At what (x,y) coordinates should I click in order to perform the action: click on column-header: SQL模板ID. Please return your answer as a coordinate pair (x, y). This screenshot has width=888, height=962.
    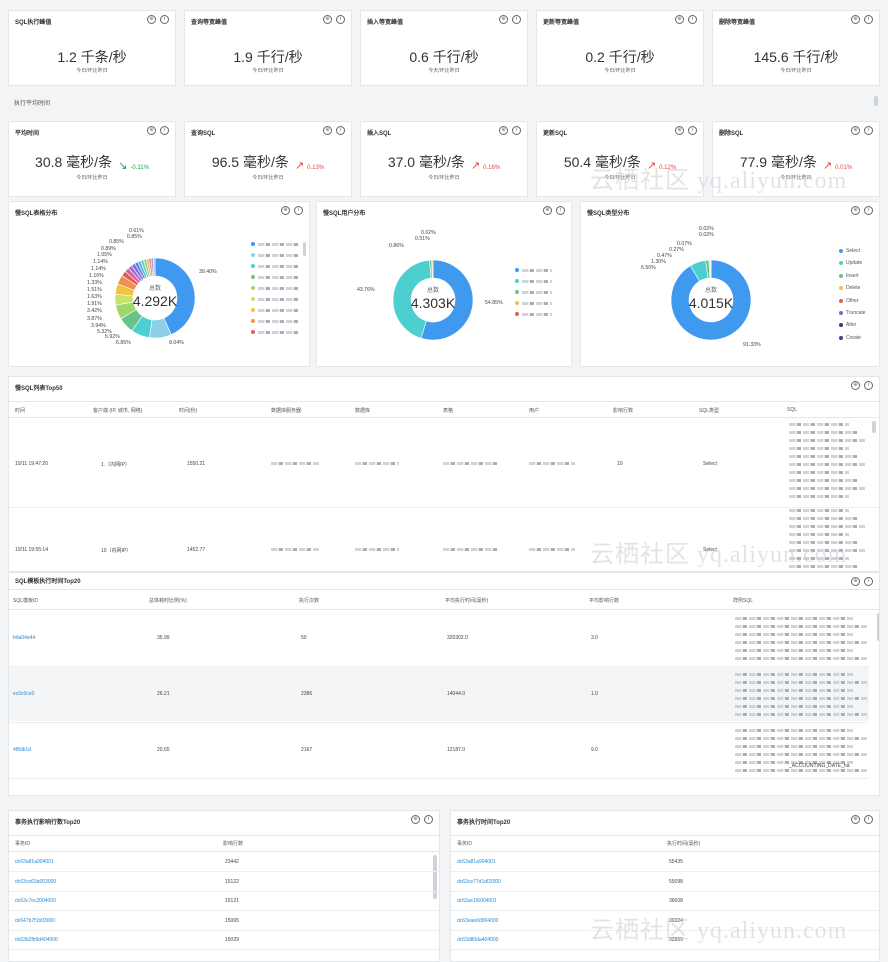
    Looking at the image, I should click on (26, 601).